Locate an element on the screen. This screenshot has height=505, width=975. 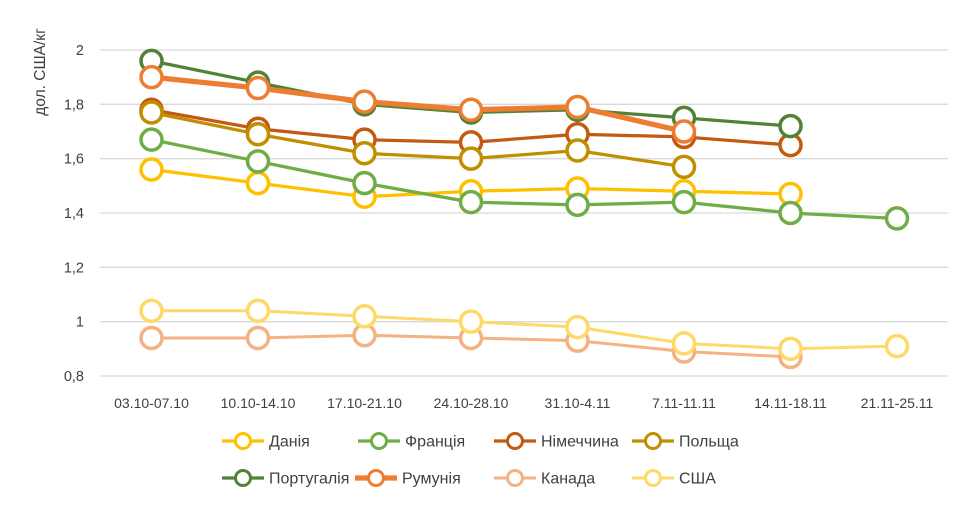
x-axis-label: 03.10-07.10 is located at coordinates (151, 403).